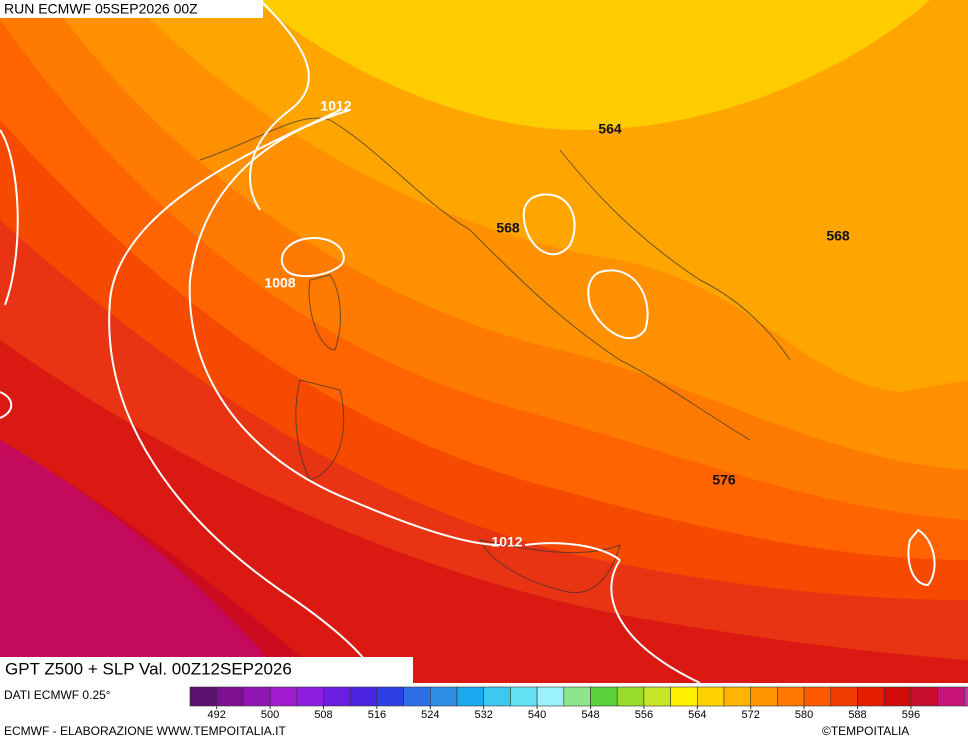 The height and width of the screenshot is (750, 968). What do you see at coordinates (484, 715) in the screenshot?
I see `legend-tick-label: 532` at bounding box center [484, 715].